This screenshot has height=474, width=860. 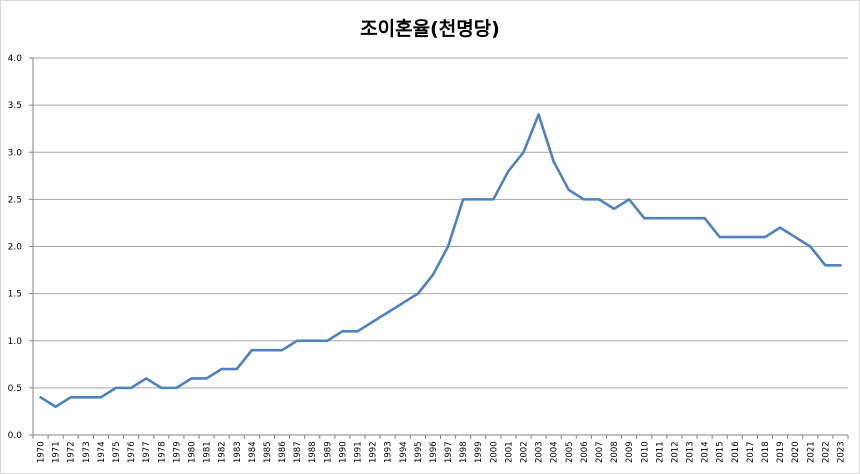 What do you see at coordinates (15, 342) in the screenshot?
I see `y-tick-label: 1.0` at bounding box center [15, 342].